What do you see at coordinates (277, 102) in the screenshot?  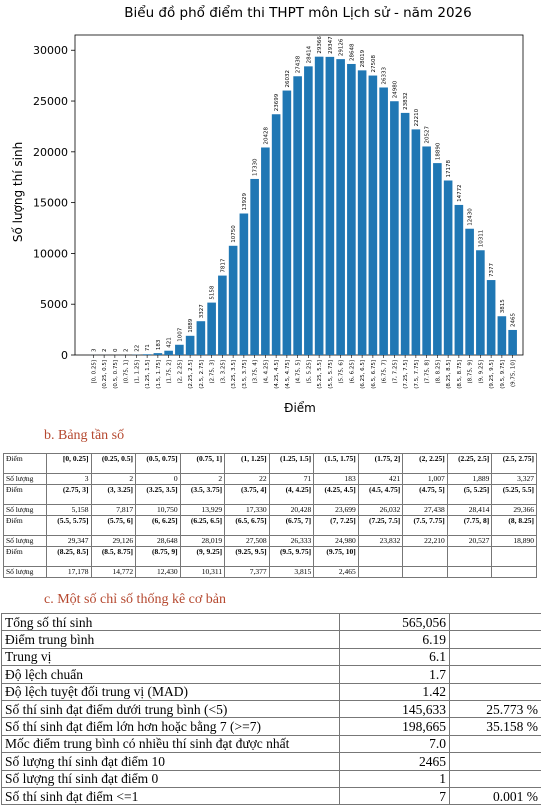 I see `data-label: 23699` at bounding box center [277, 102].